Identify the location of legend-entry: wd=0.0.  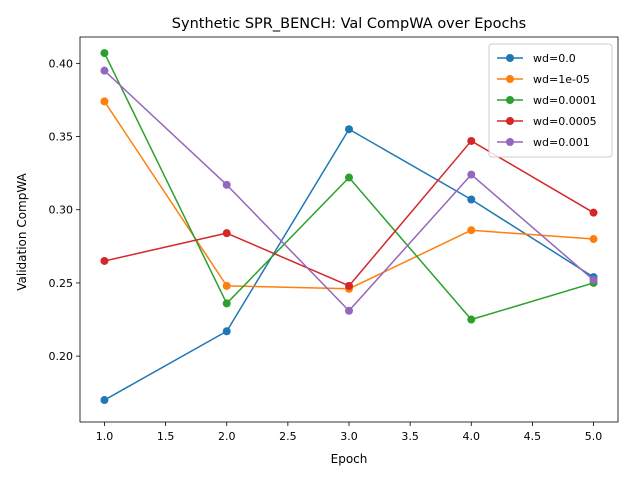
(536, 58).